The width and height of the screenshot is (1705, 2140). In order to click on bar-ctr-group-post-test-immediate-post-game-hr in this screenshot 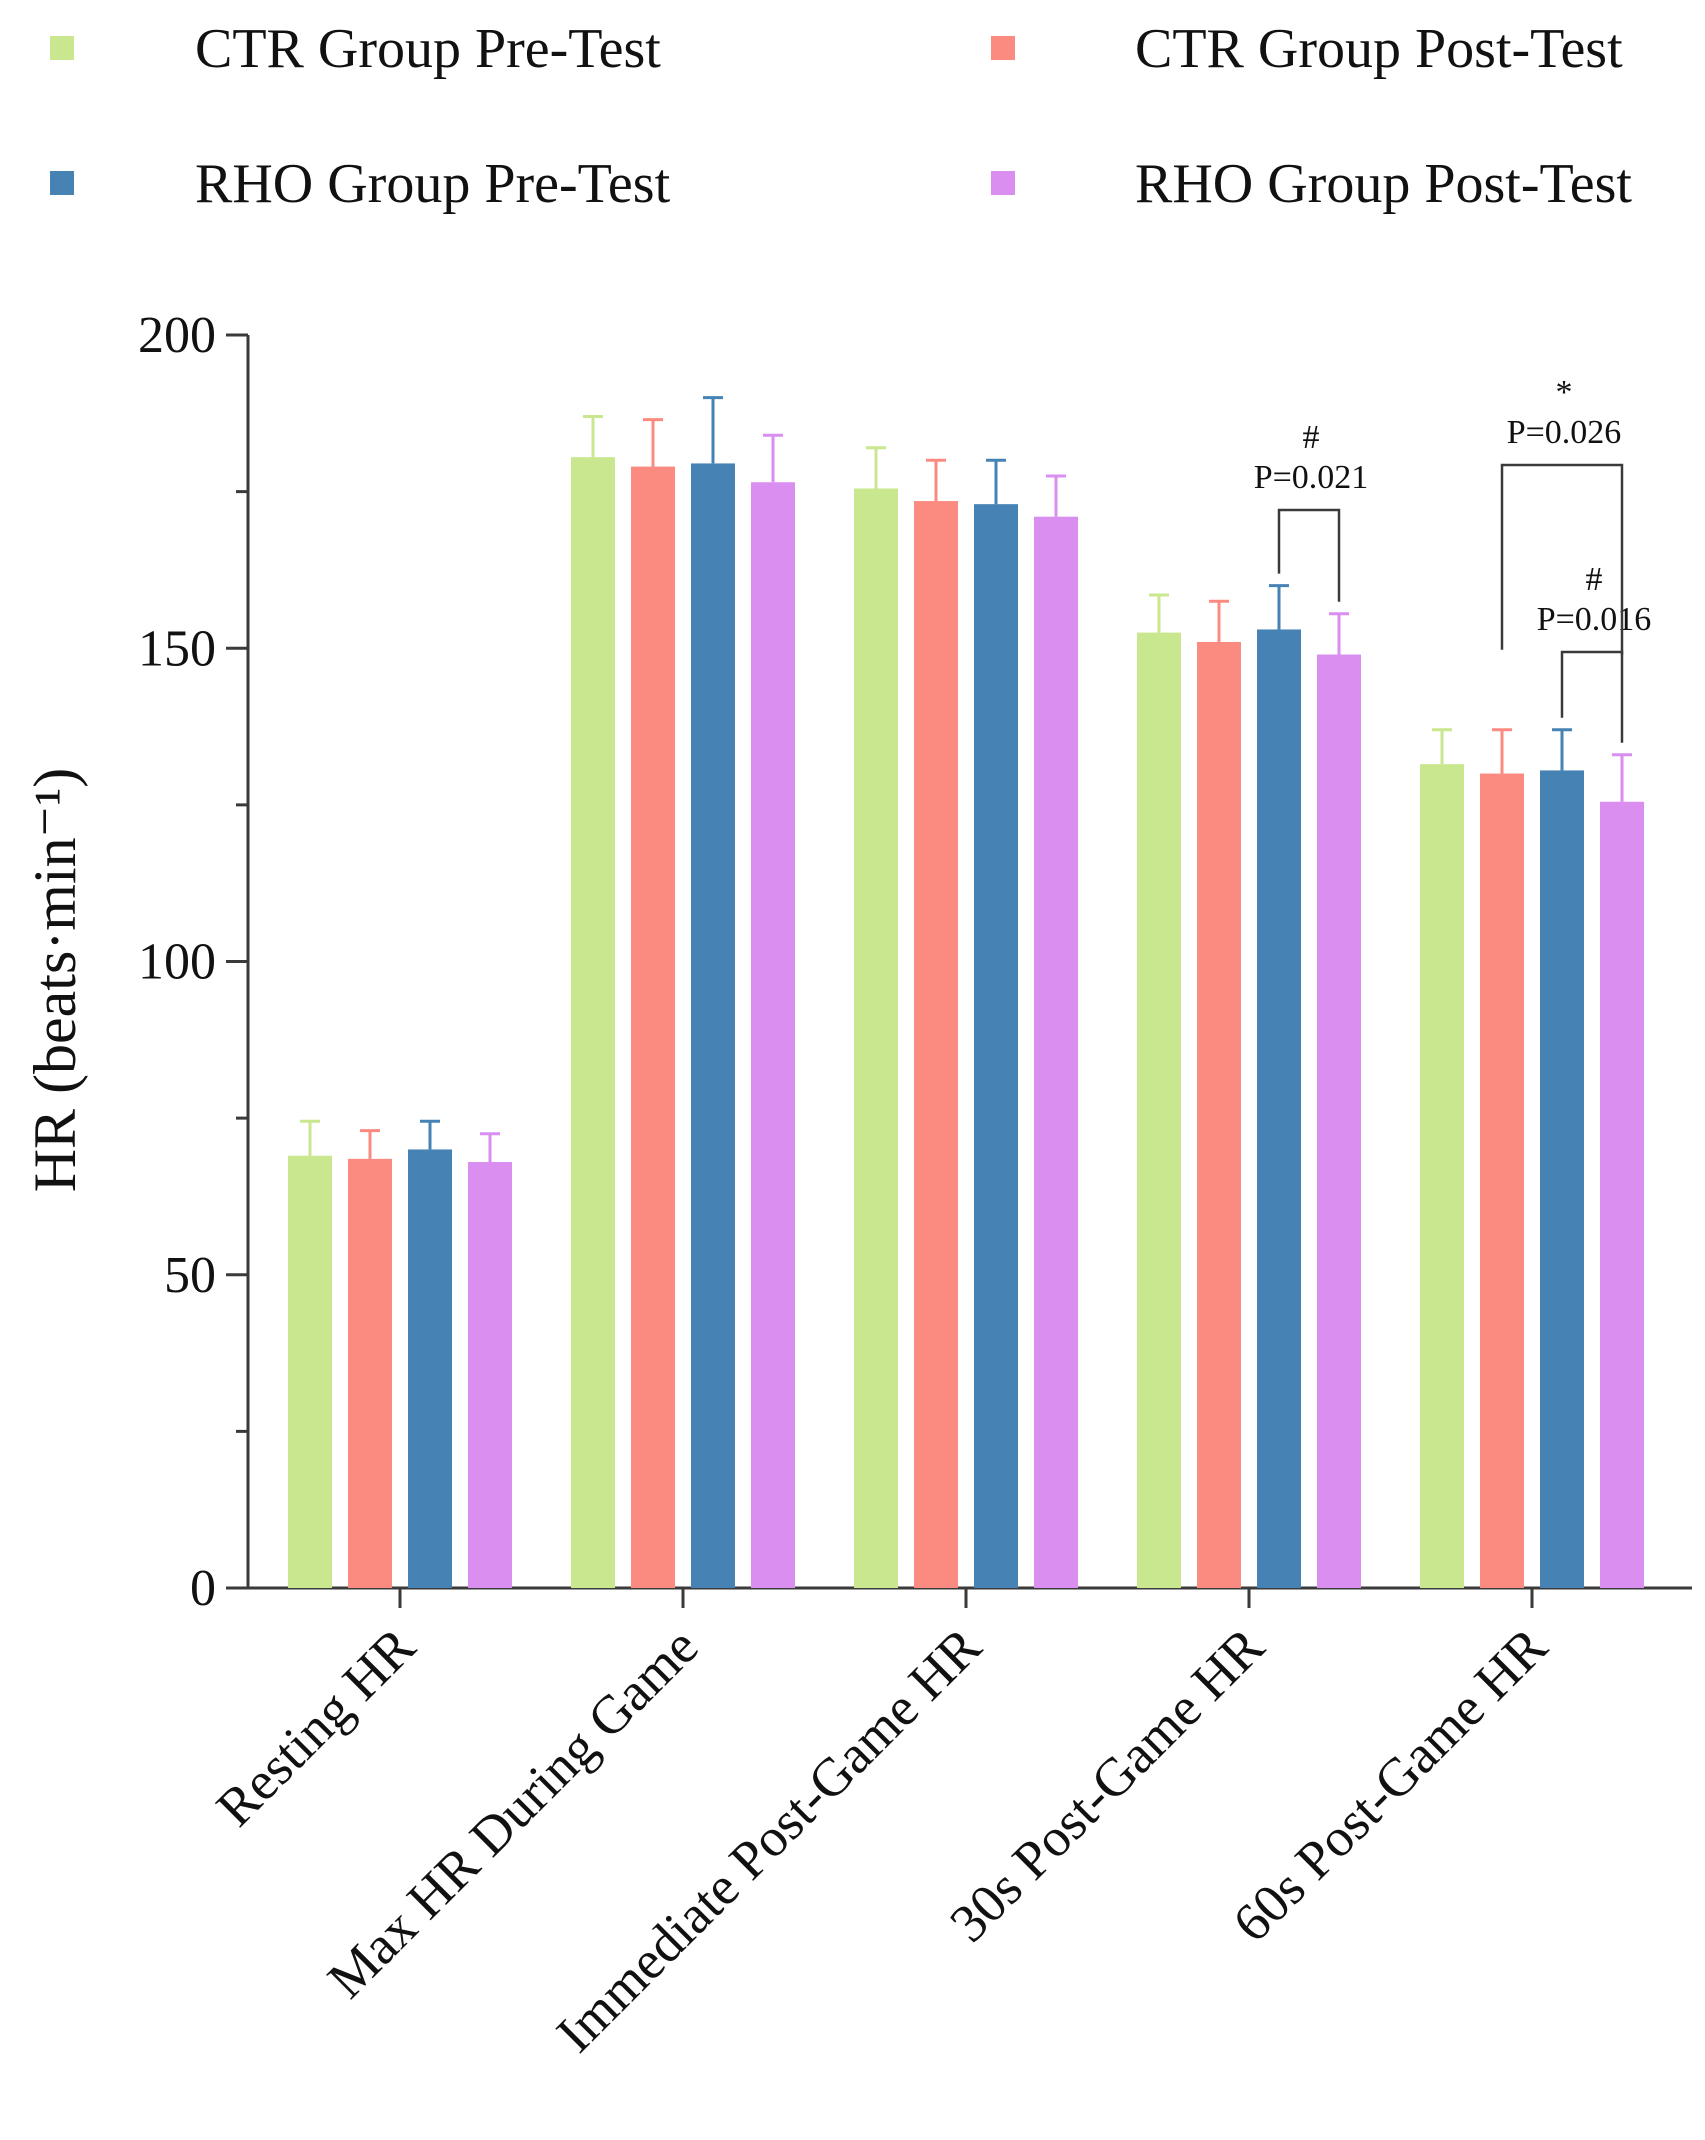, I will do `click(936, 1045)`.